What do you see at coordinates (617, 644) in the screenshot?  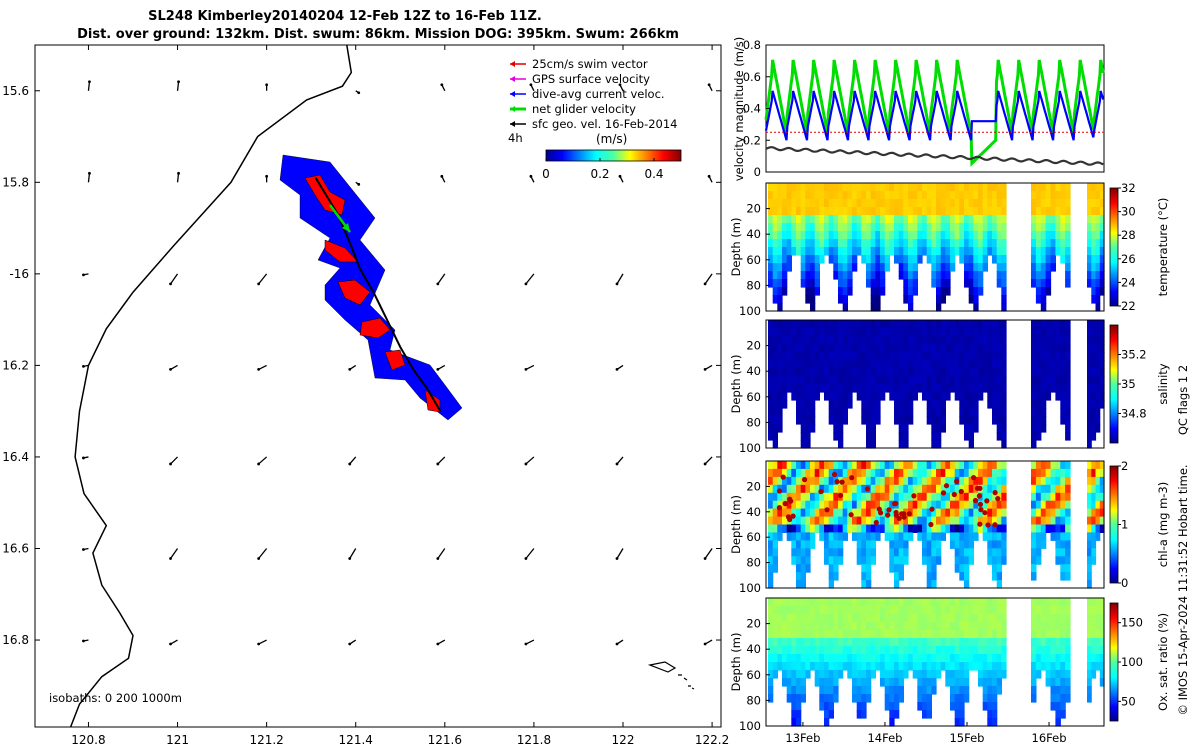 I see `sfc-velocity-vector-head` at bounding box center [617, 644].